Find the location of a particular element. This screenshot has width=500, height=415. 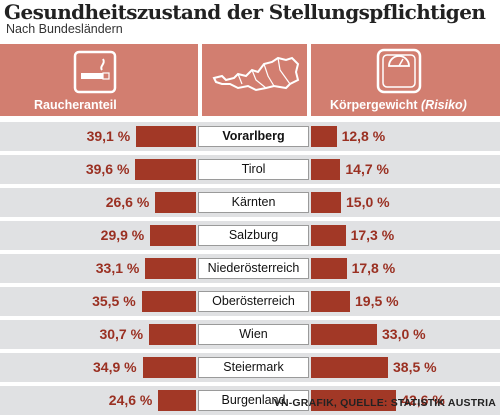

smokers-value-label: 39,6 % is located at coordinates (107, 169).